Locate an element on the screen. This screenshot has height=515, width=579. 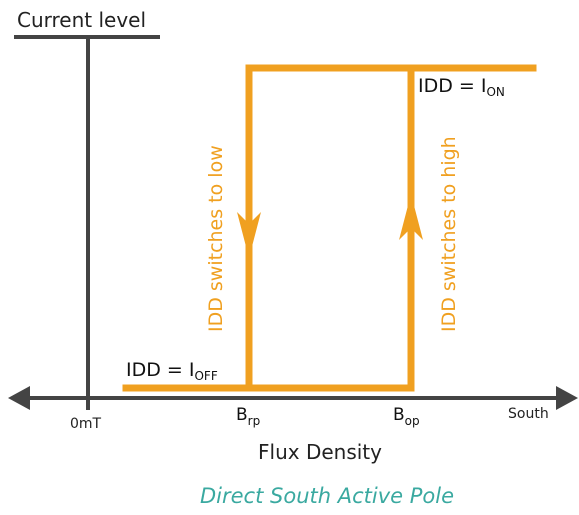
y-axis-label: Current level is located at coordinates (81, 20).